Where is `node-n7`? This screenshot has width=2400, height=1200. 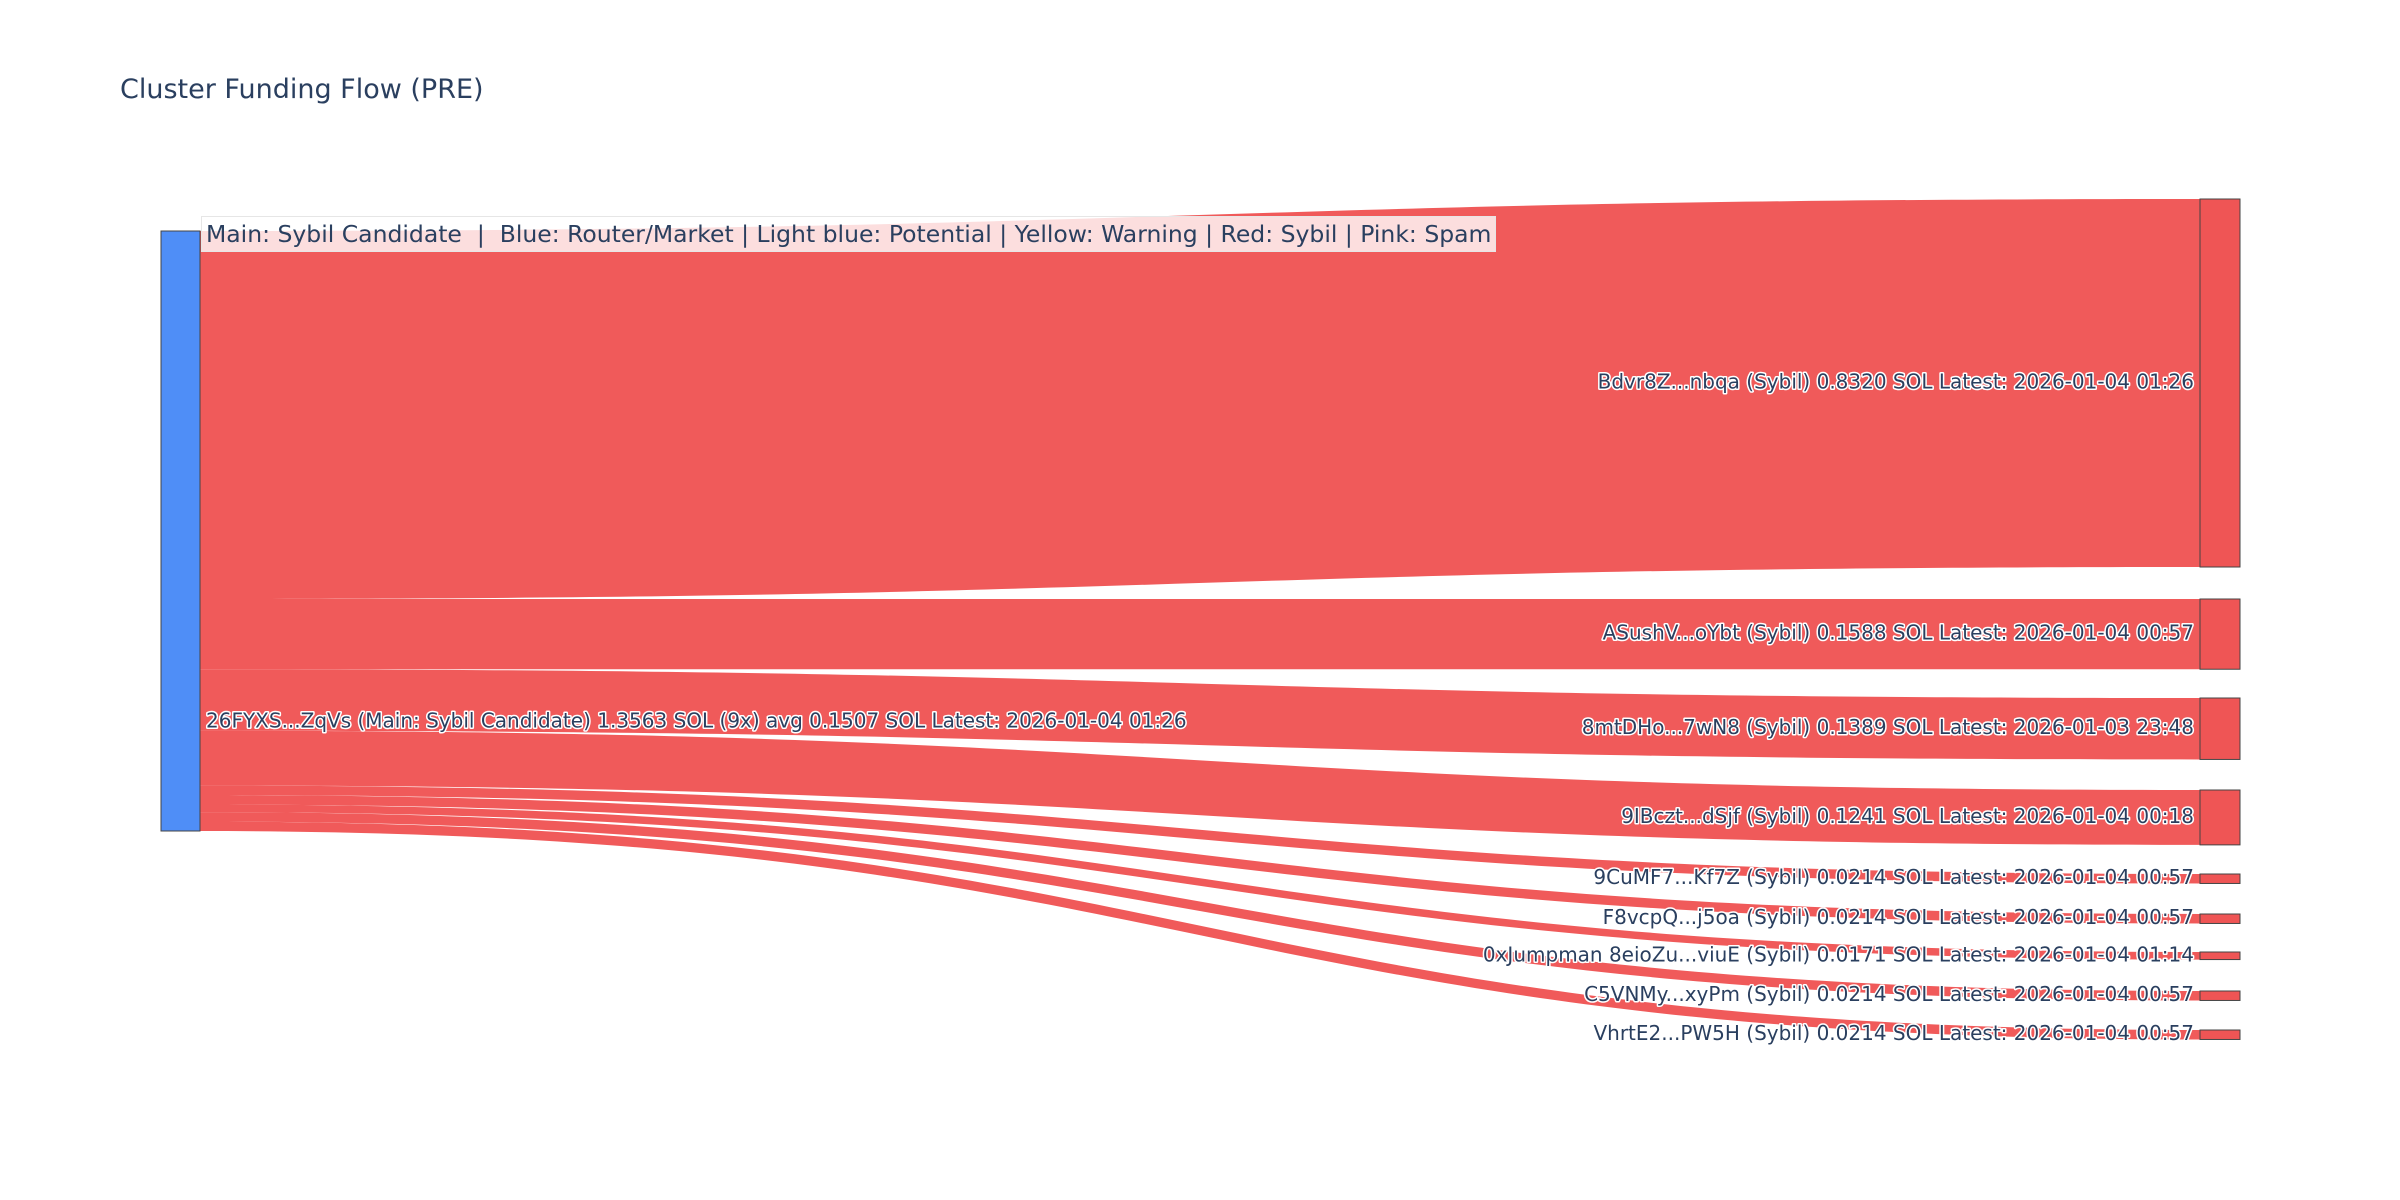 node-n7 is located at coordinates (2220, 956).